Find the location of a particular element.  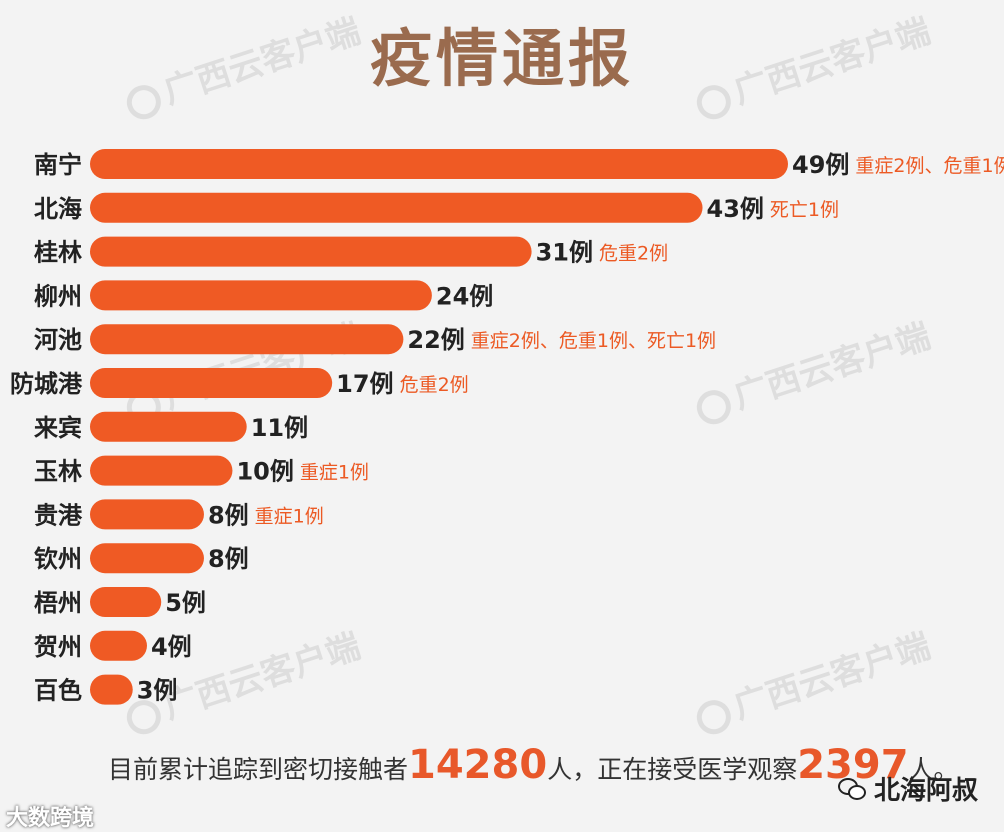

value-label: 17例 is located at coordinates (364, 384).